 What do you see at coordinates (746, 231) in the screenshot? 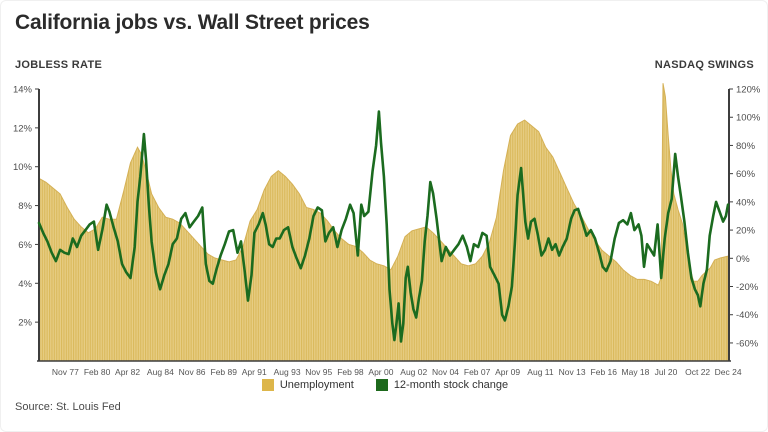
I see `right-axis-tick-label: 20%` at bounding box center [746, 231].